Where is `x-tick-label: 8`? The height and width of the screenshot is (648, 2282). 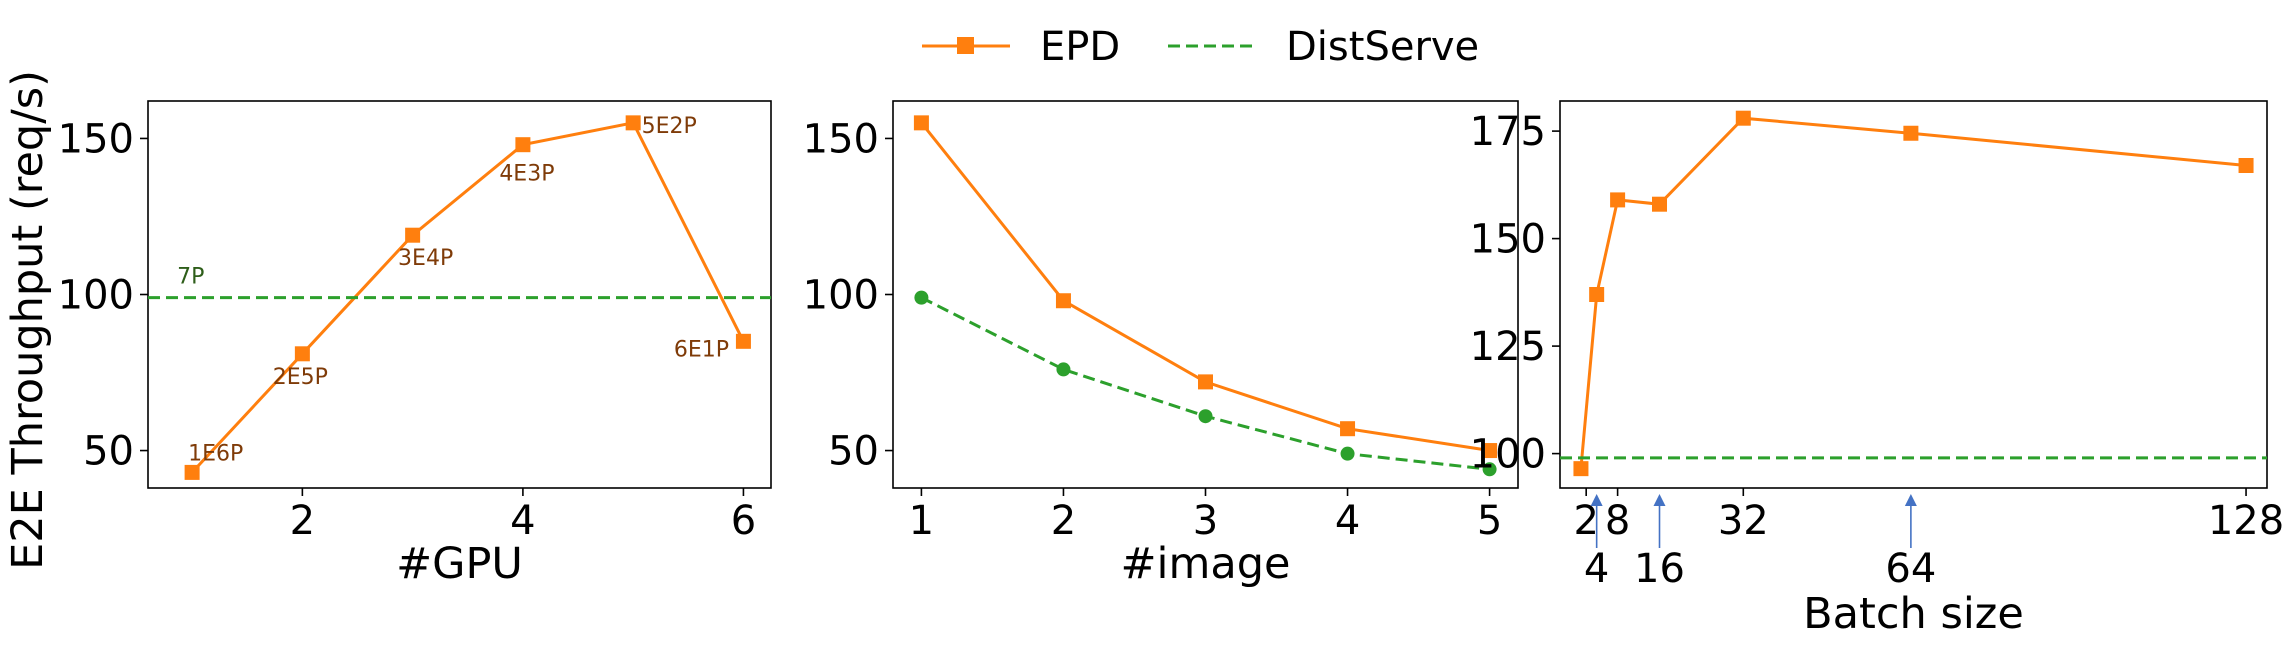
x-tick-label: 8 is located at coordinates (1617, 521).